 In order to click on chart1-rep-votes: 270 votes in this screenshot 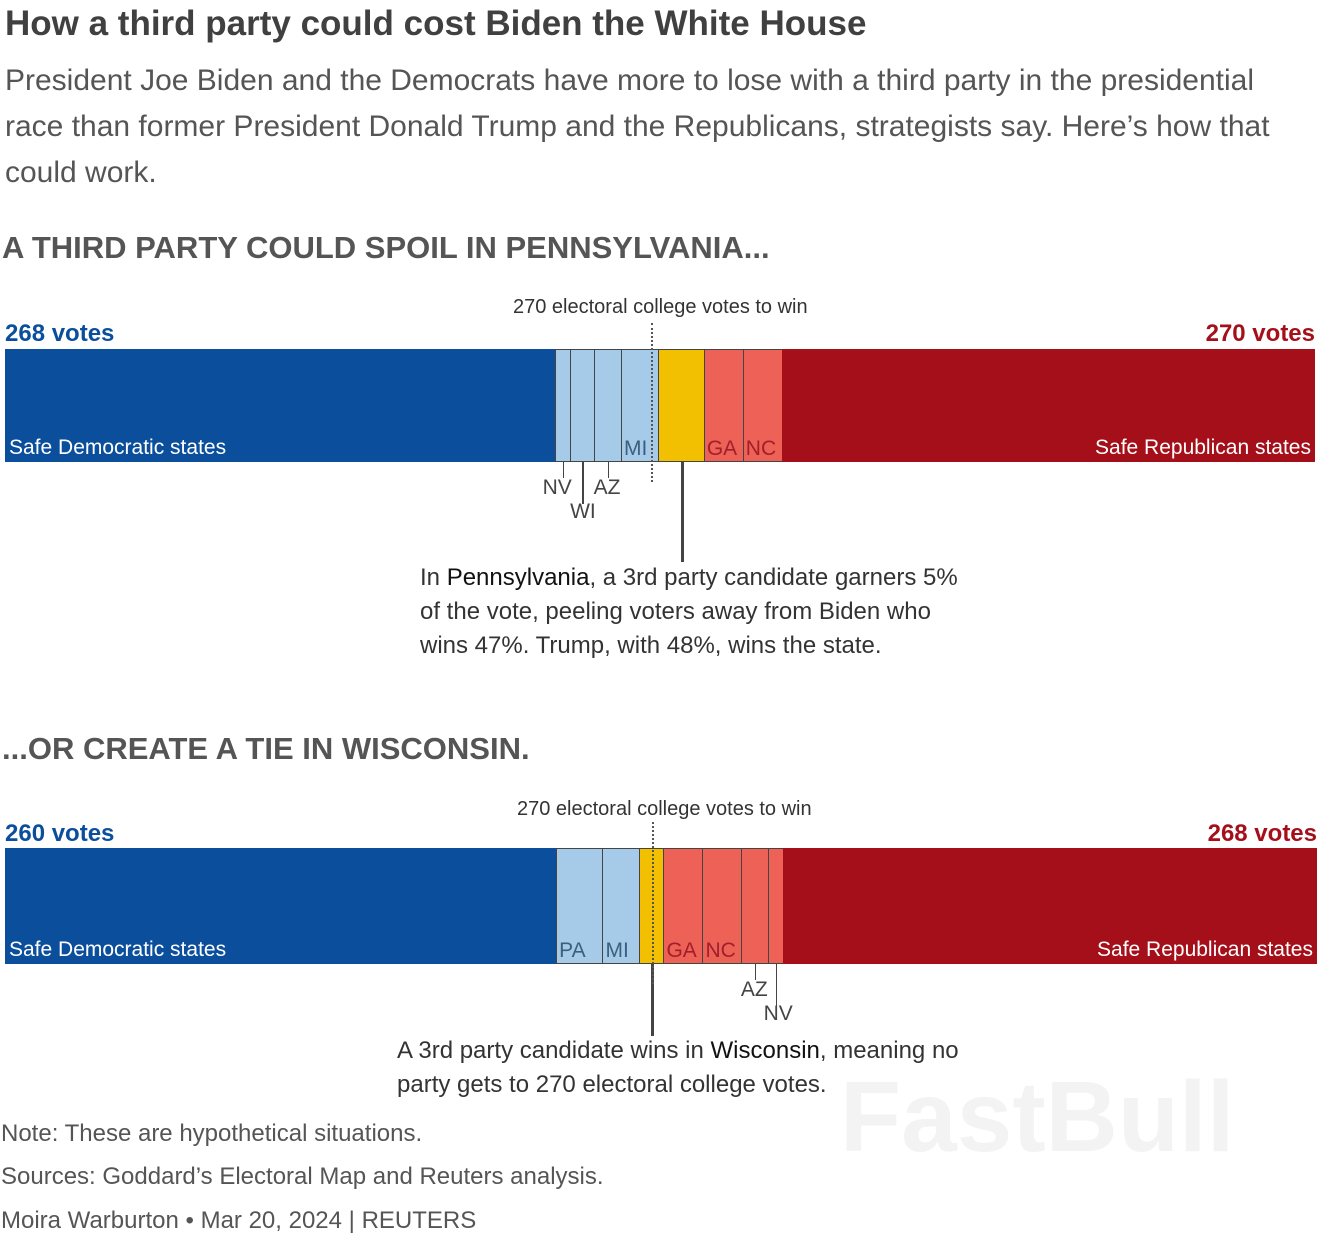, I will do `click(1260, 333)`.